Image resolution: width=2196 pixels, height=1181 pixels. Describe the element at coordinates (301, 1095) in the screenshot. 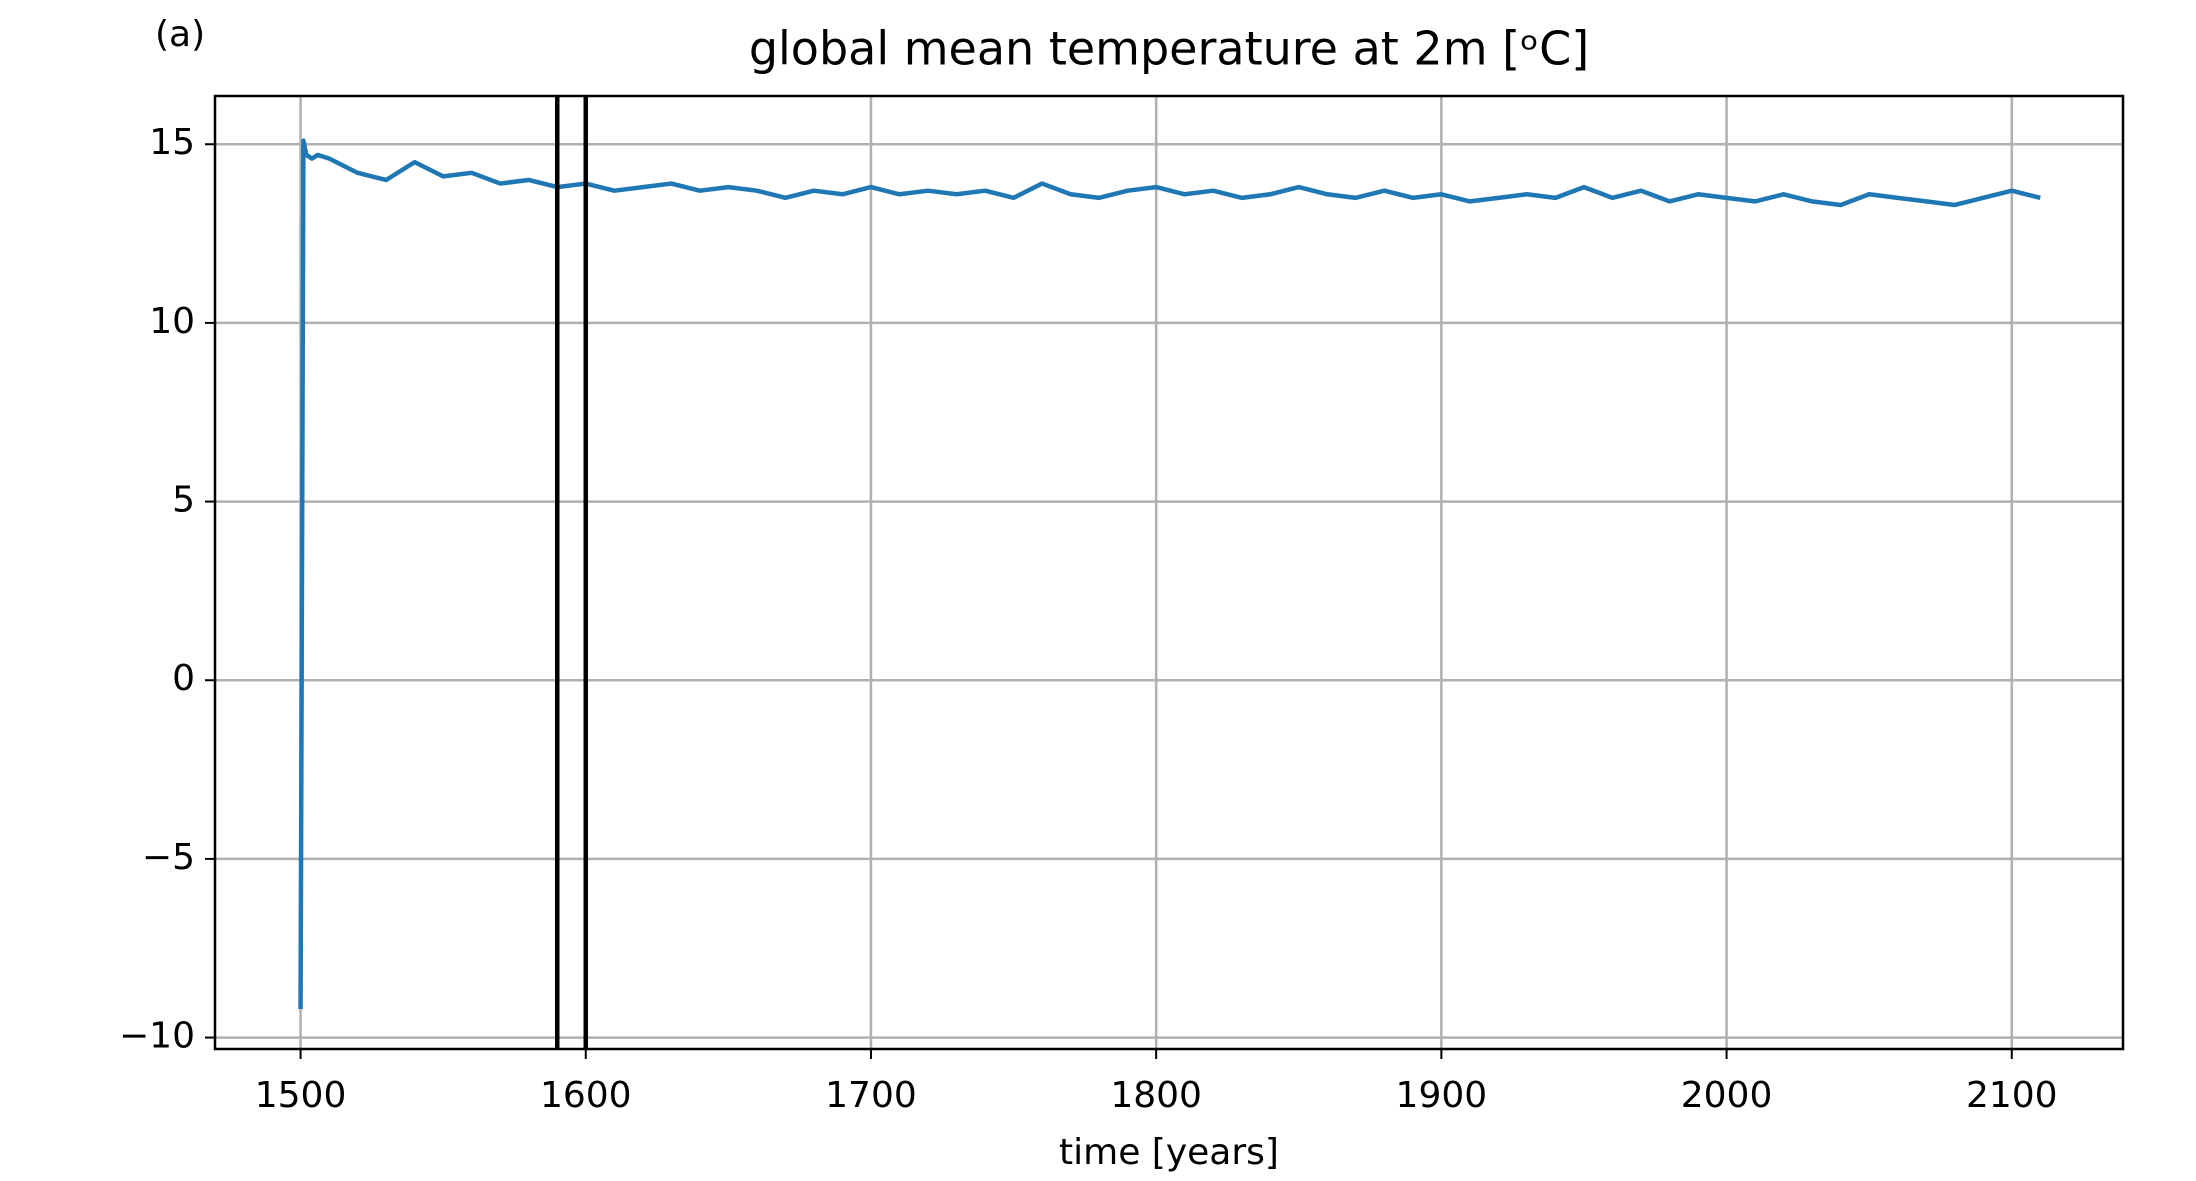

I see `x-tick-label: 1500` at that location.